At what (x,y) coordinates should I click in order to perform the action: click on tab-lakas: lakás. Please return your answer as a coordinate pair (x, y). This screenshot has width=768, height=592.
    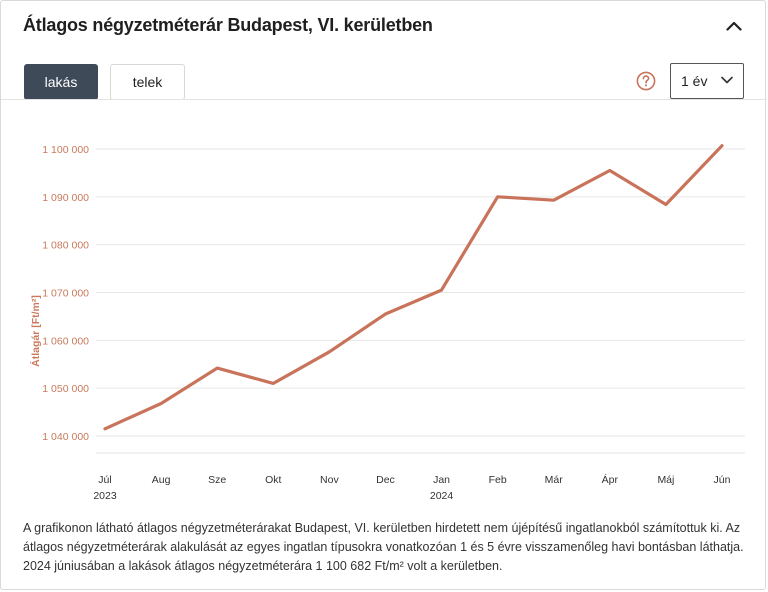
    Looking at the image, I should click on (61, 82).